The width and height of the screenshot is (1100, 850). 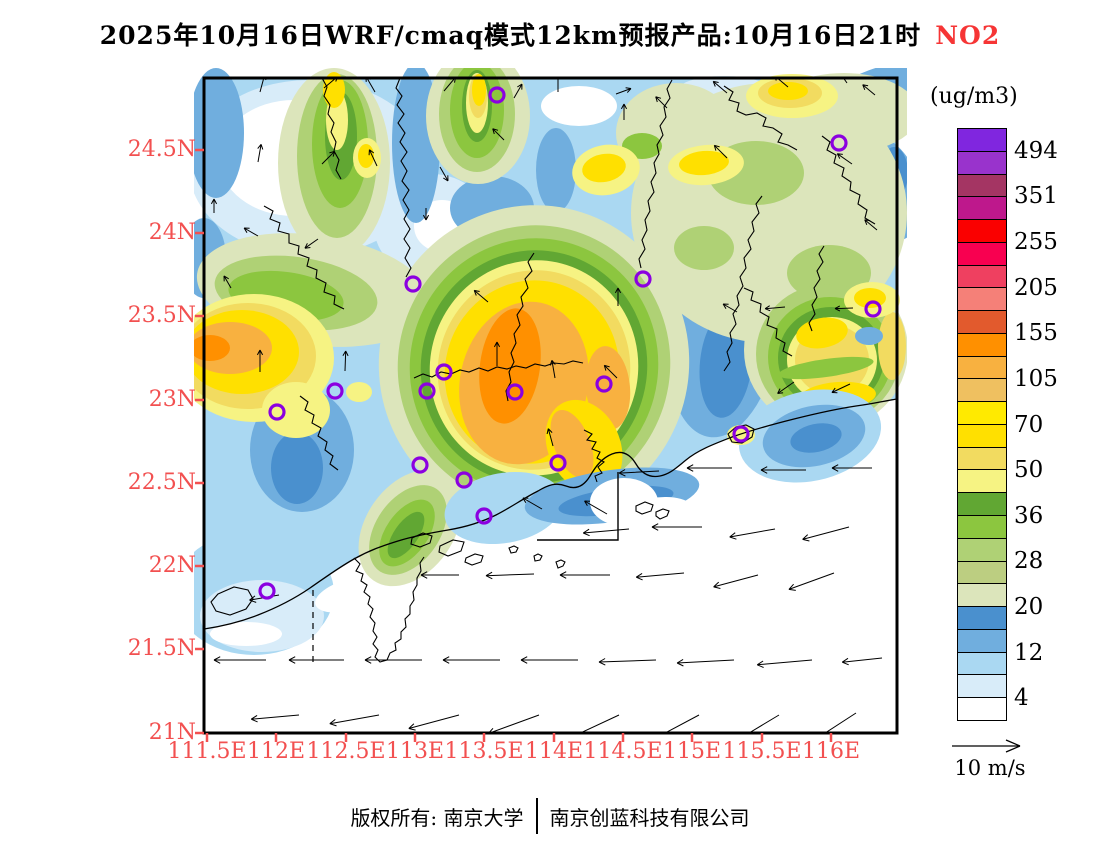 I want to click on lon-label: 111.5E, so click(x=207, y=751).